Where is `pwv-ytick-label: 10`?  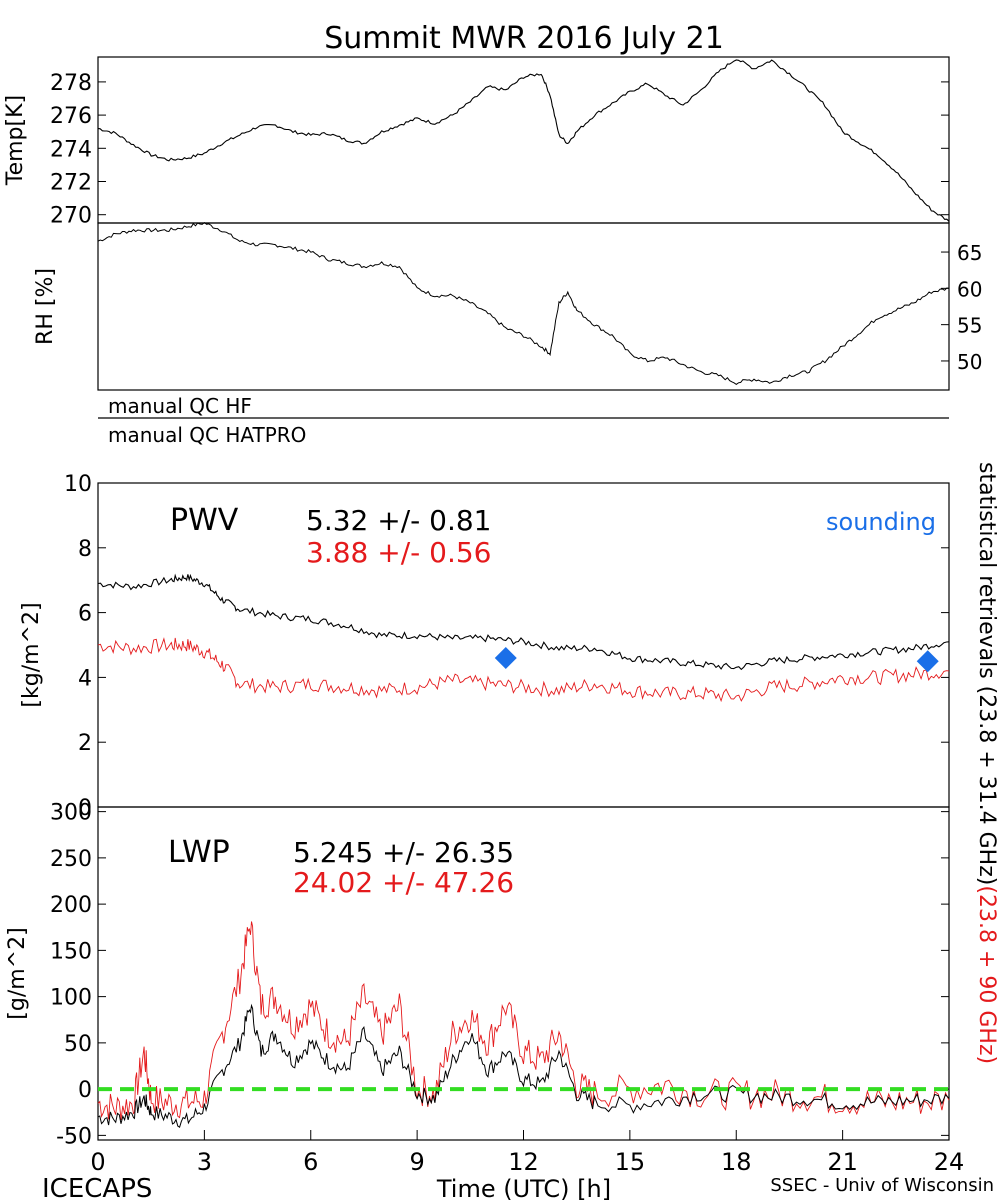
pwv-ytick-label: 10 is located at coordinates (78, 484).